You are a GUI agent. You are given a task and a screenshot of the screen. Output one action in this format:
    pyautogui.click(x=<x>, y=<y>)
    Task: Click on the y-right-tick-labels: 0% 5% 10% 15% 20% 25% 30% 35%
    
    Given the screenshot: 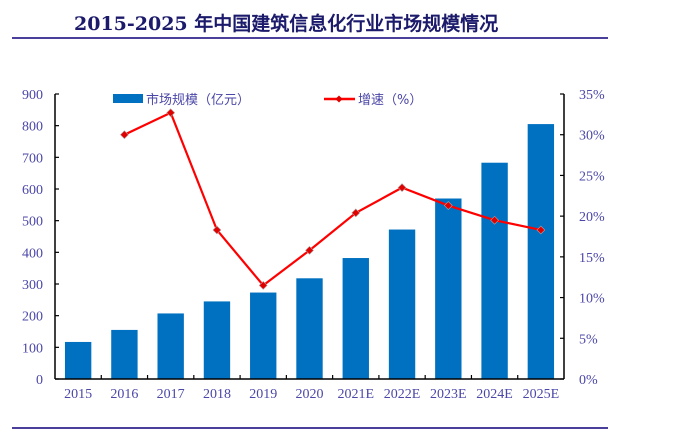 What is the action you would take?
    pyautogui.click(x=592, y=238)
    